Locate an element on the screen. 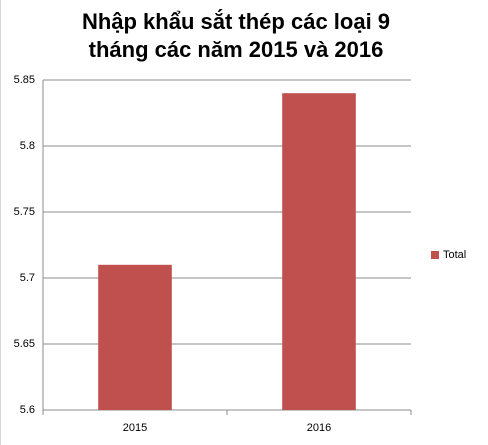  y-tick-label: 5.85 is located at coordinates (24, 80).